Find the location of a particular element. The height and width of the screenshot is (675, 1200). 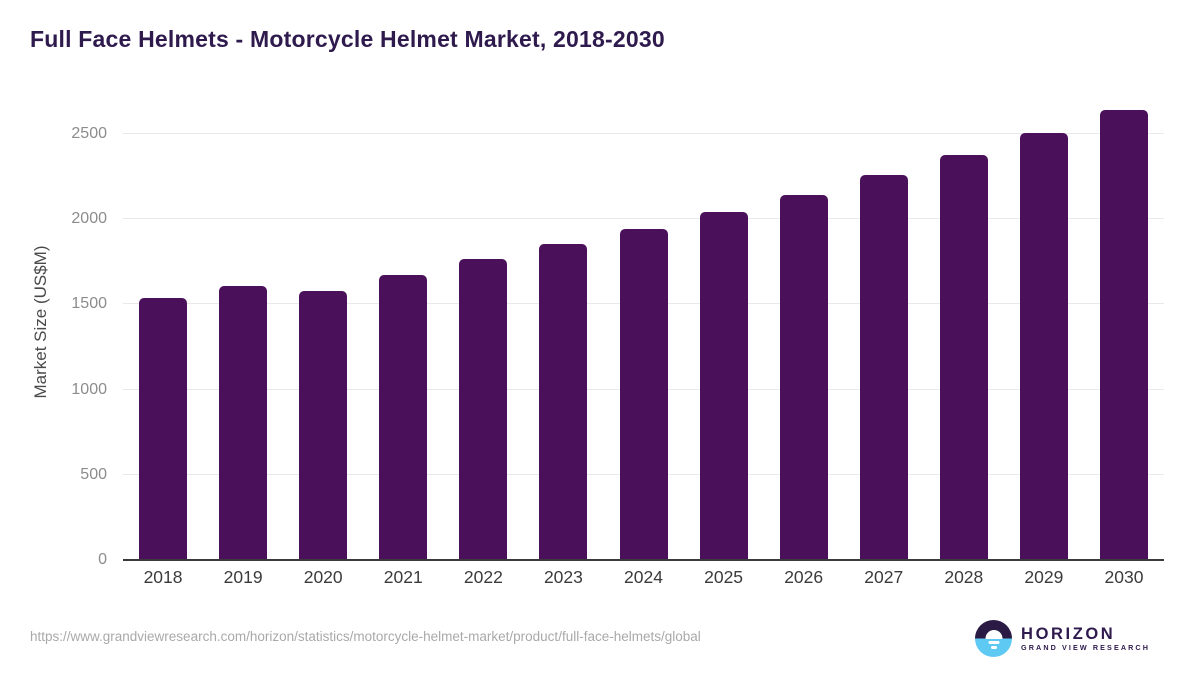

bar-2020 is located at coordinates (323, 425).